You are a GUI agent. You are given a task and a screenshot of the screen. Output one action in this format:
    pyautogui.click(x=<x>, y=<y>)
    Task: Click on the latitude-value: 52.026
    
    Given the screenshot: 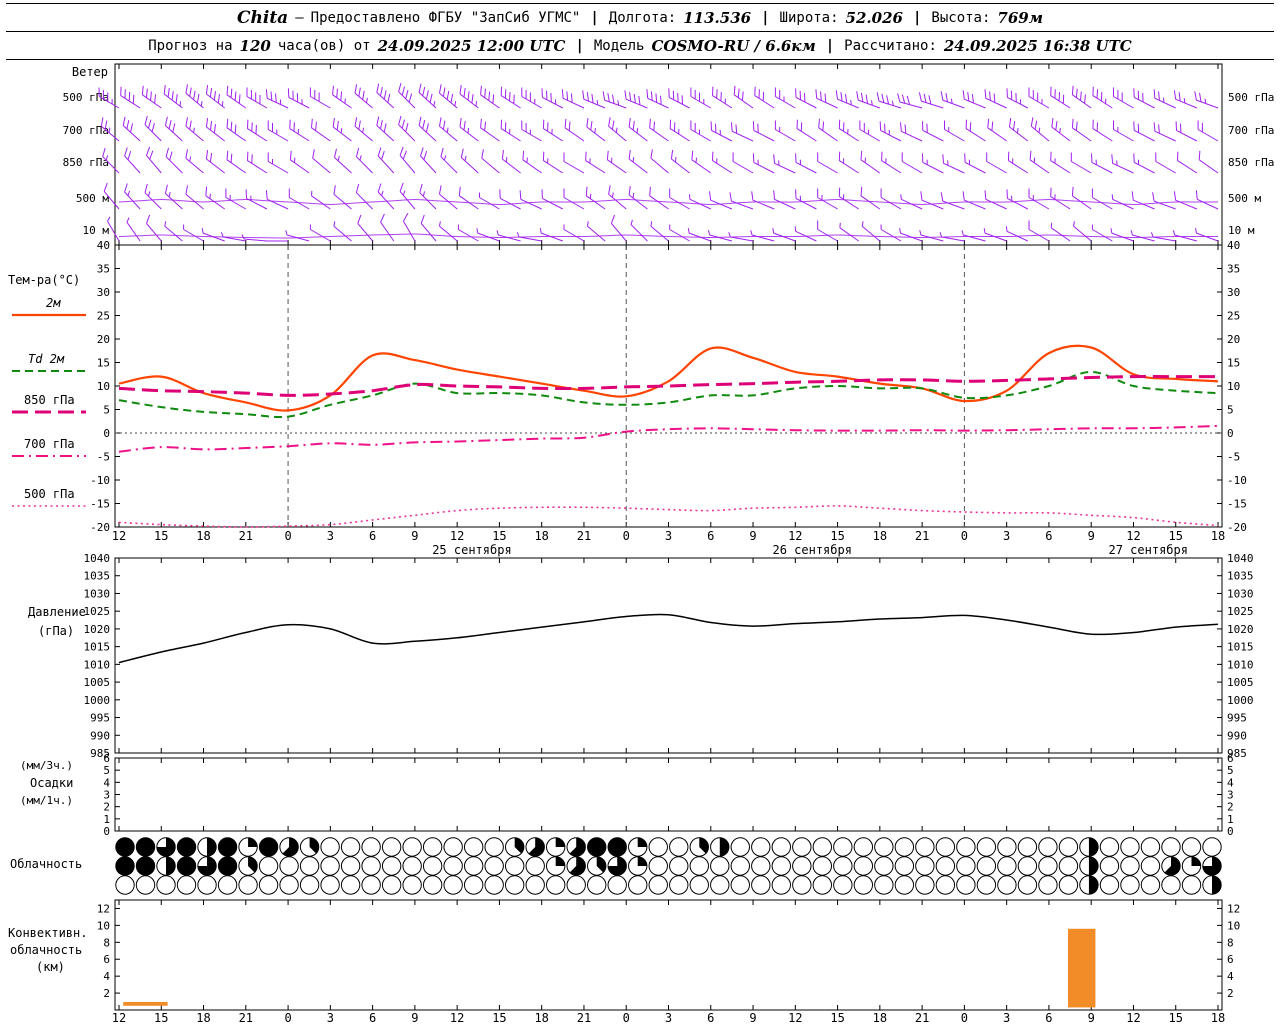 What is the action you would take?
    pyautogui.click(x=874, y=17)
    